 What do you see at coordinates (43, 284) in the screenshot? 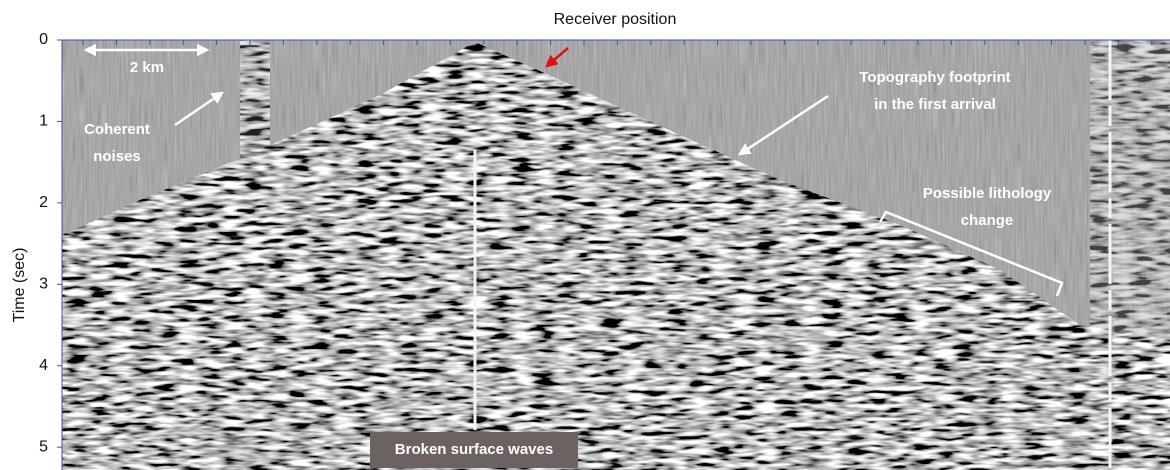
I see `y-tick-label: 3` at bounding box center [43, 284].